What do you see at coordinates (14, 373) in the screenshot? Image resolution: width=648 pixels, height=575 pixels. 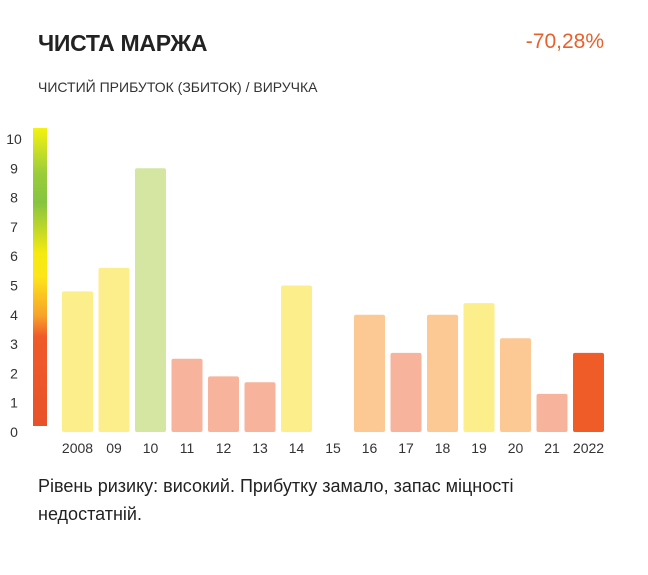 I see `y-tick-label: 2` at bounding box center [14, 373].